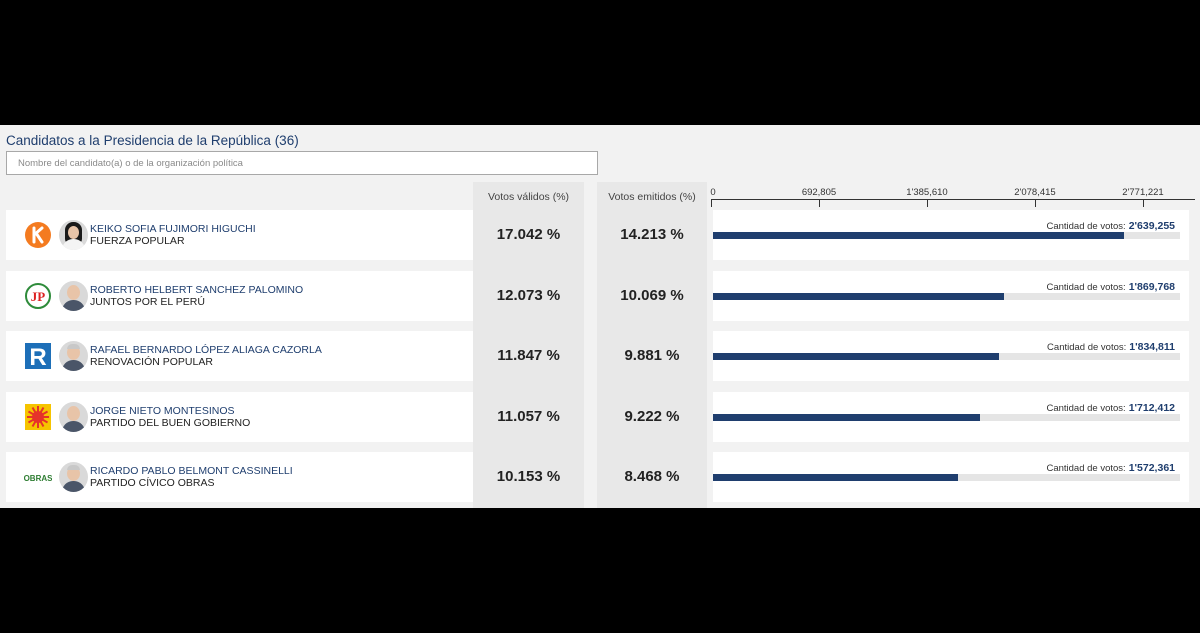 Image resolution: width=1200 pixels, height=633 pixels. I want to click on votes-count: Cantidad de votos: 1'572,361, so click(1110, 468).